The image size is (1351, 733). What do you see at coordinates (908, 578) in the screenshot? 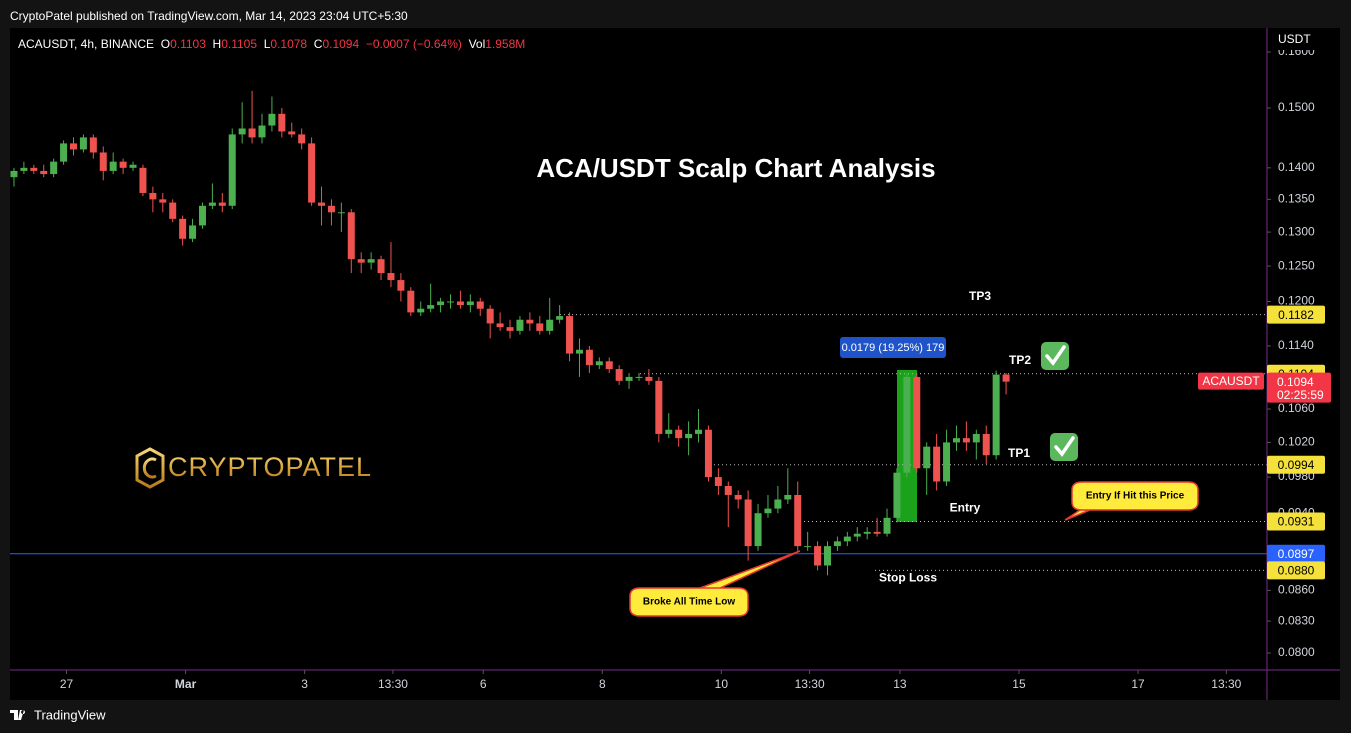
I see `level-name: Stop Loss` at bounding box center [908, 578].